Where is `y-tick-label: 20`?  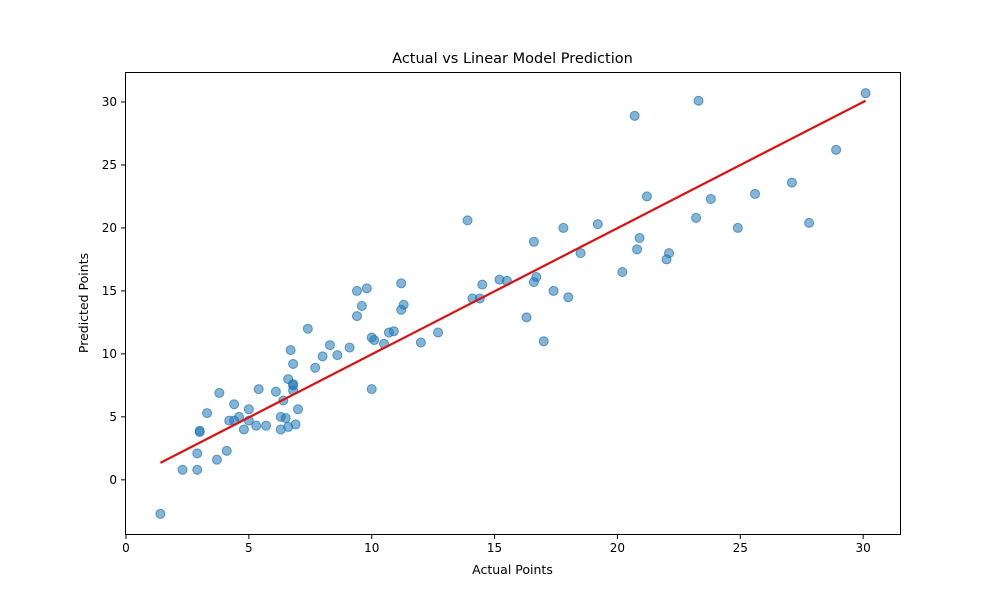 y-tick-label: 20 is located at coordinates (109, 228).